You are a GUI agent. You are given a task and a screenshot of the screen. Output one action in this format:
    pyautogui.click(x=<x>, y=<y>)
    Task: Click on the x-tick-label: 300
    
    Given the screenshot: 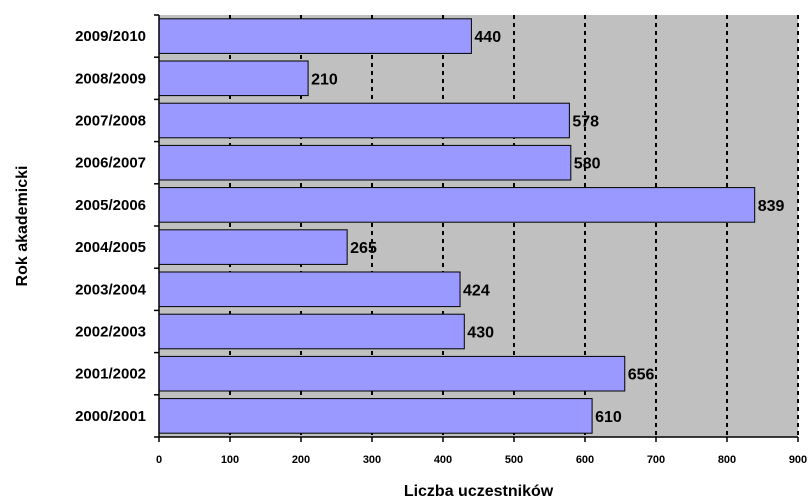 What is the action you would take?
    pyautogui.click(x=372, y=460)
    